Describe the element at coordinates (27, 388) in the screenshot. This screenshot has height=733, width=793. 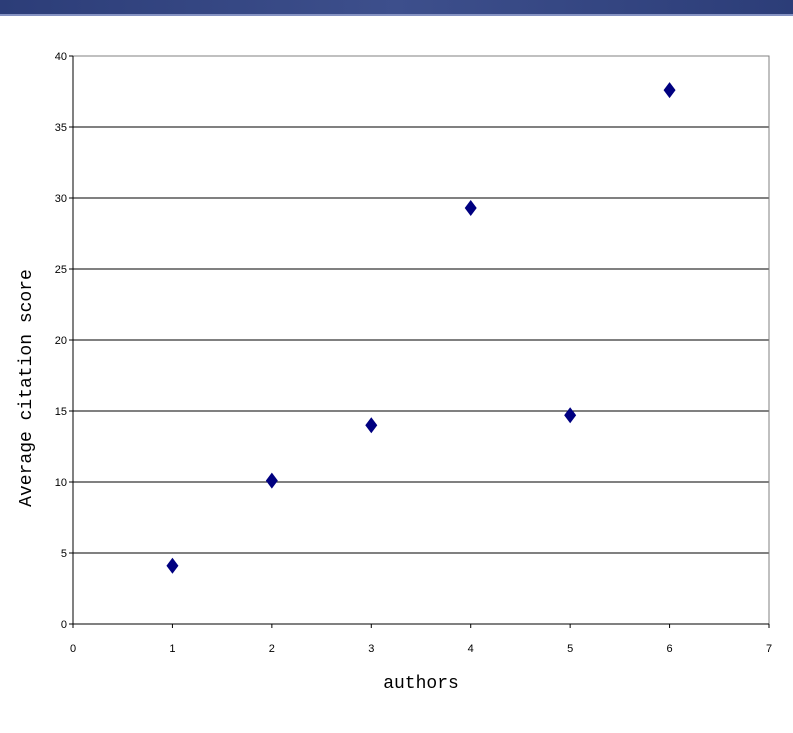
I see `y-axis-label: Average citation score` at that location.